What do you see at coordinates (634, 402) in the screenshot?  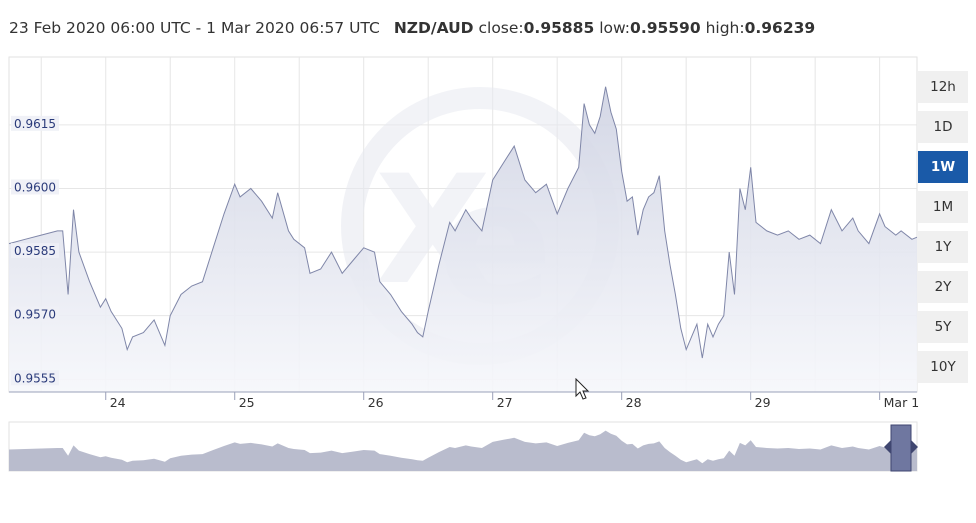 I see `x-tick-label: 28` at bounding box center [634, 402].